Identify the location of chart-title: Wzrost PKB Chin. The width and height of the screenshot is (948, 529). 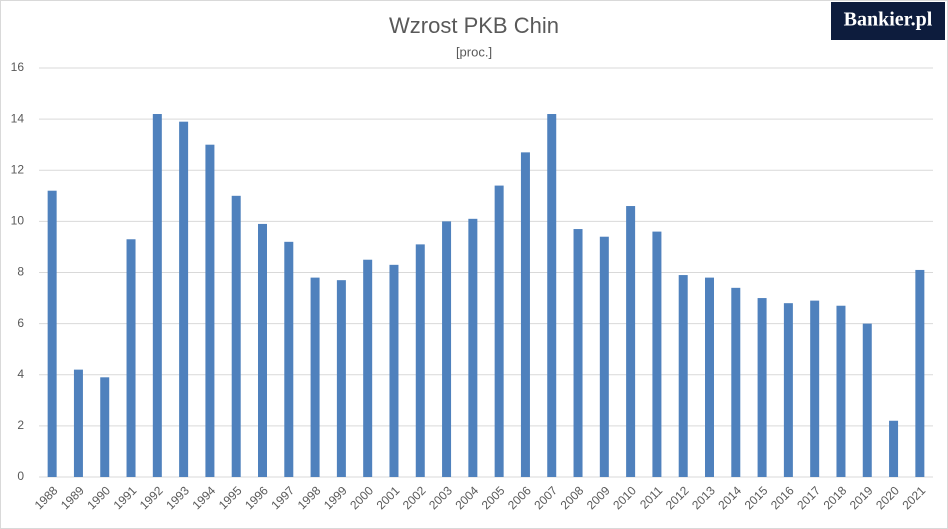
(474, 25).